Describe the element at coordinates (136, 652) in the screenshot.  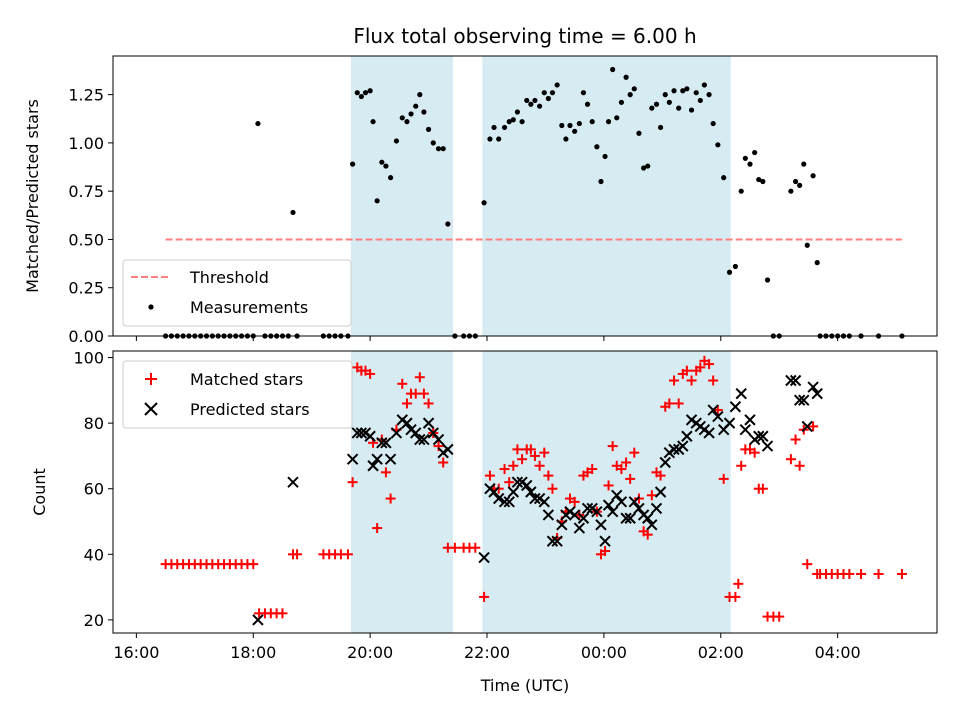
I see `x-tick-label: 16:00` at that location.